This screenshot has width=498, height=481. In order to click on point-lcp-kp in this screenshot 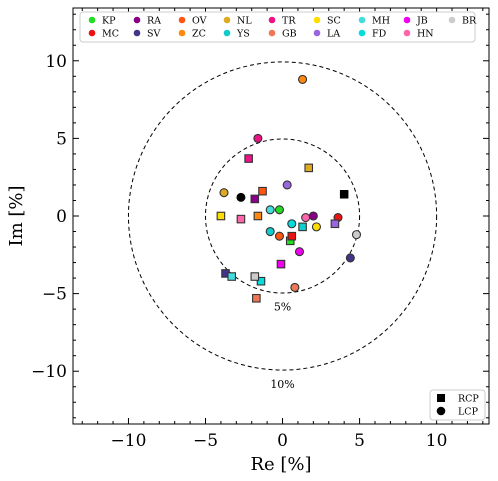, I will do `click(279, 210)`.